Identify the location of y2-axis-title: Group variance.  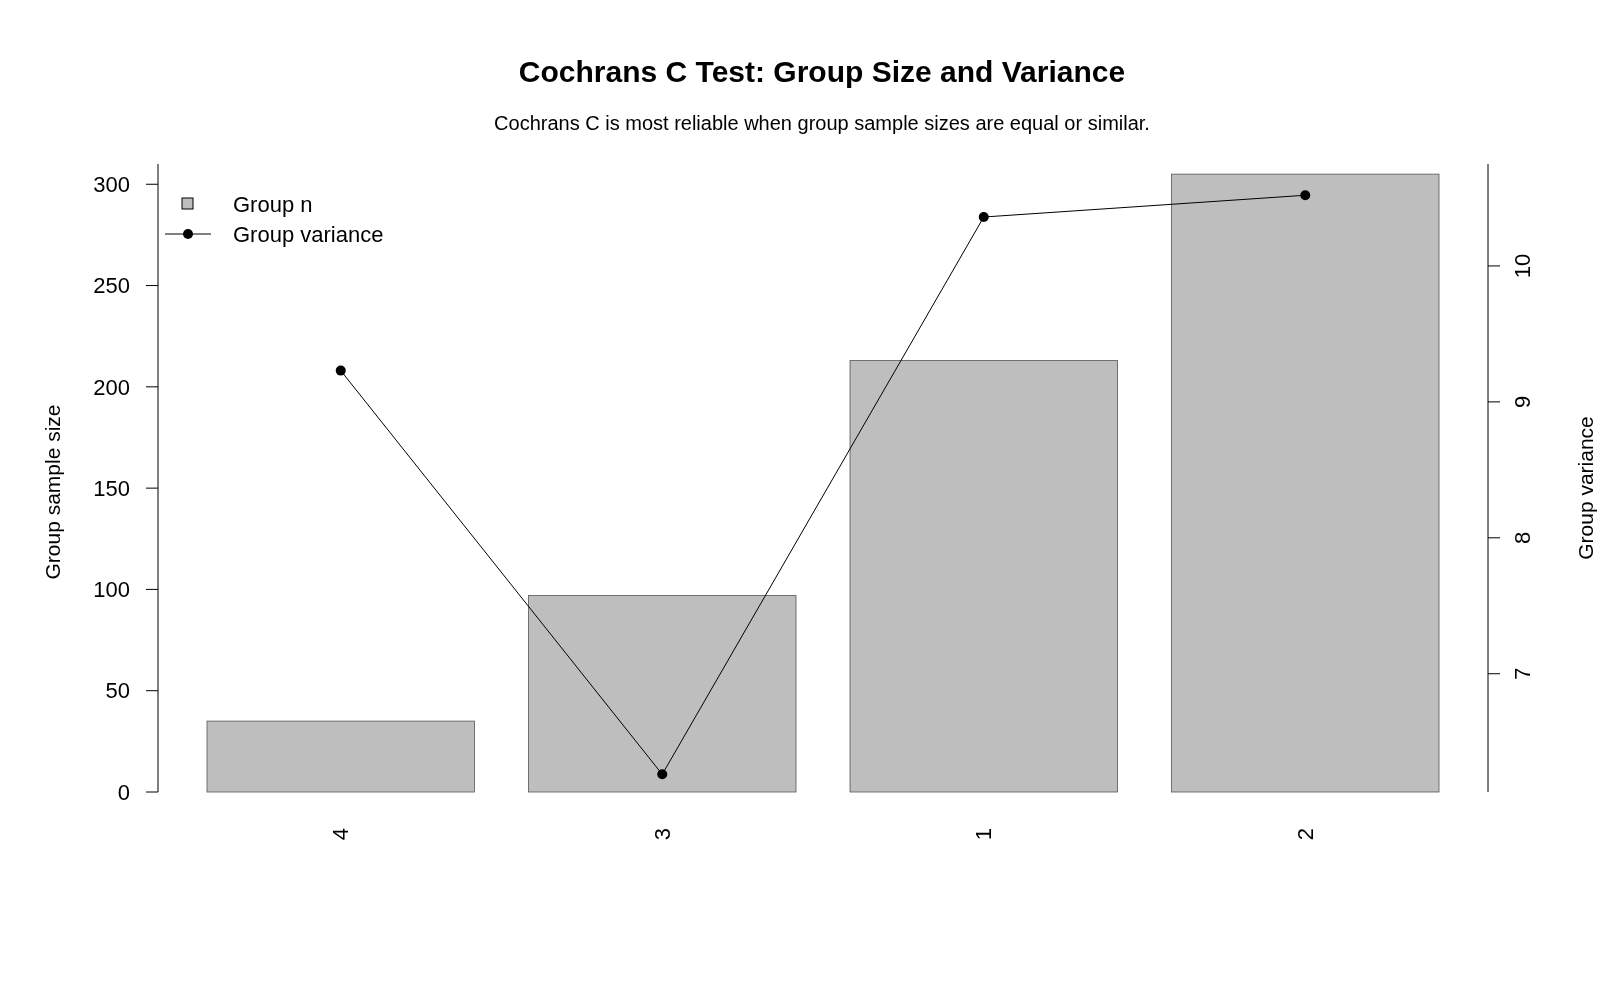
(1585, 488).